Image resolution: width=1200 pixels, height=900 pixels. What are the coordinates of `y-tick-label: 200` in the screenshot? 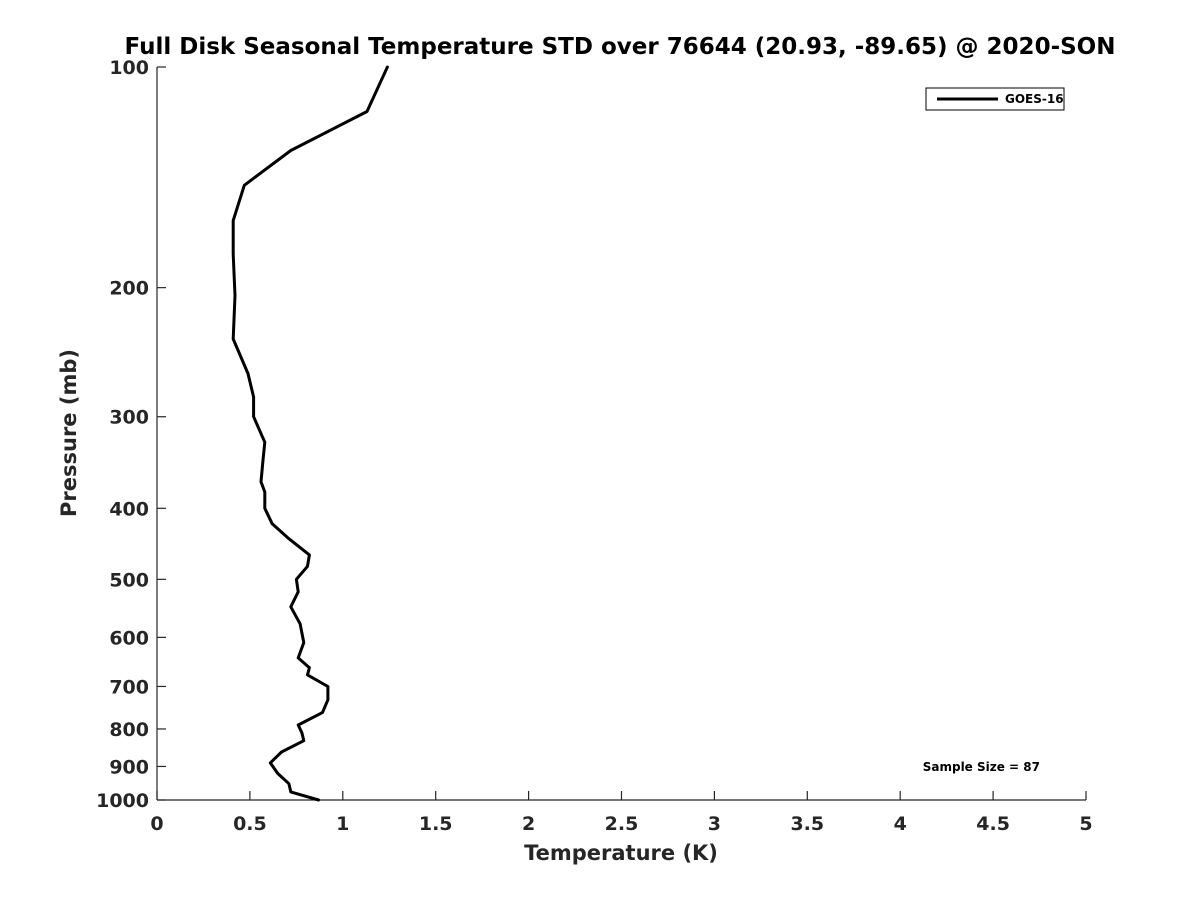 It's located at (129, 289).